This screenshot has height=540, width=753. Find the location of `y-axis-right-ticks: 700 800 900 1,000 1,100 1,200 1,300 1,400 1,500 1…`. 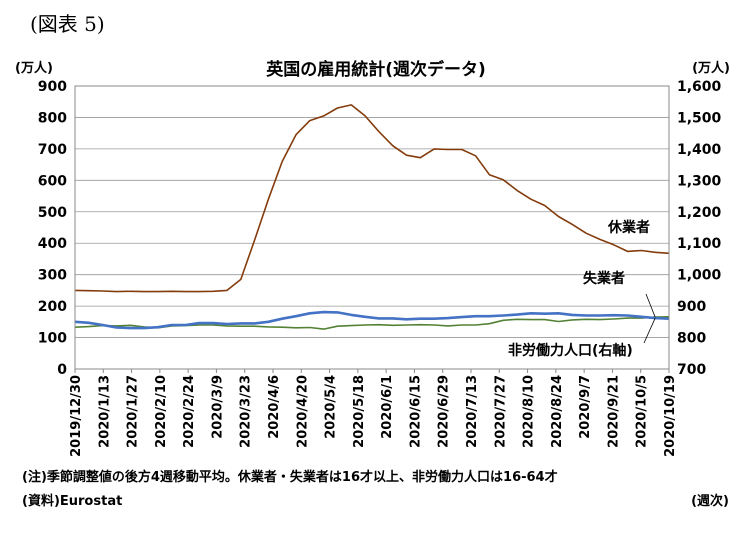

y-axis-right-ticks: 700 800 900 1,000 1,100 1,200 1,300 1,400 1,500 1… is located at coordinates (699, 228).